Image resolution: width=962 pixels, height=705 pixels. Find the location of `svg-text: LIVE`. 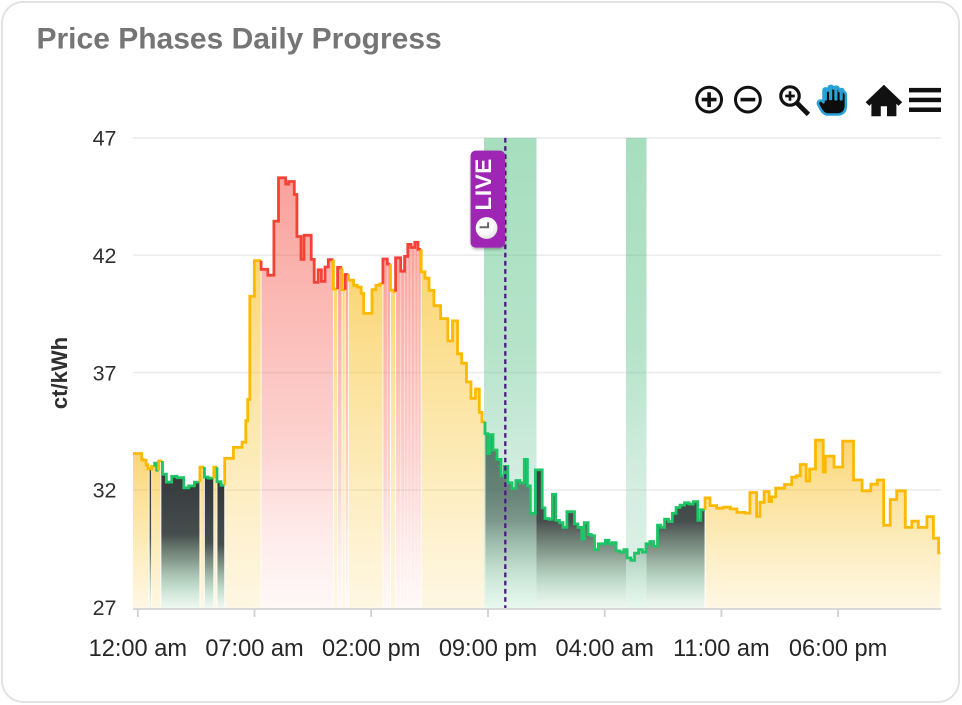

svg-text: LIVE is located at coordinates (483, 184).